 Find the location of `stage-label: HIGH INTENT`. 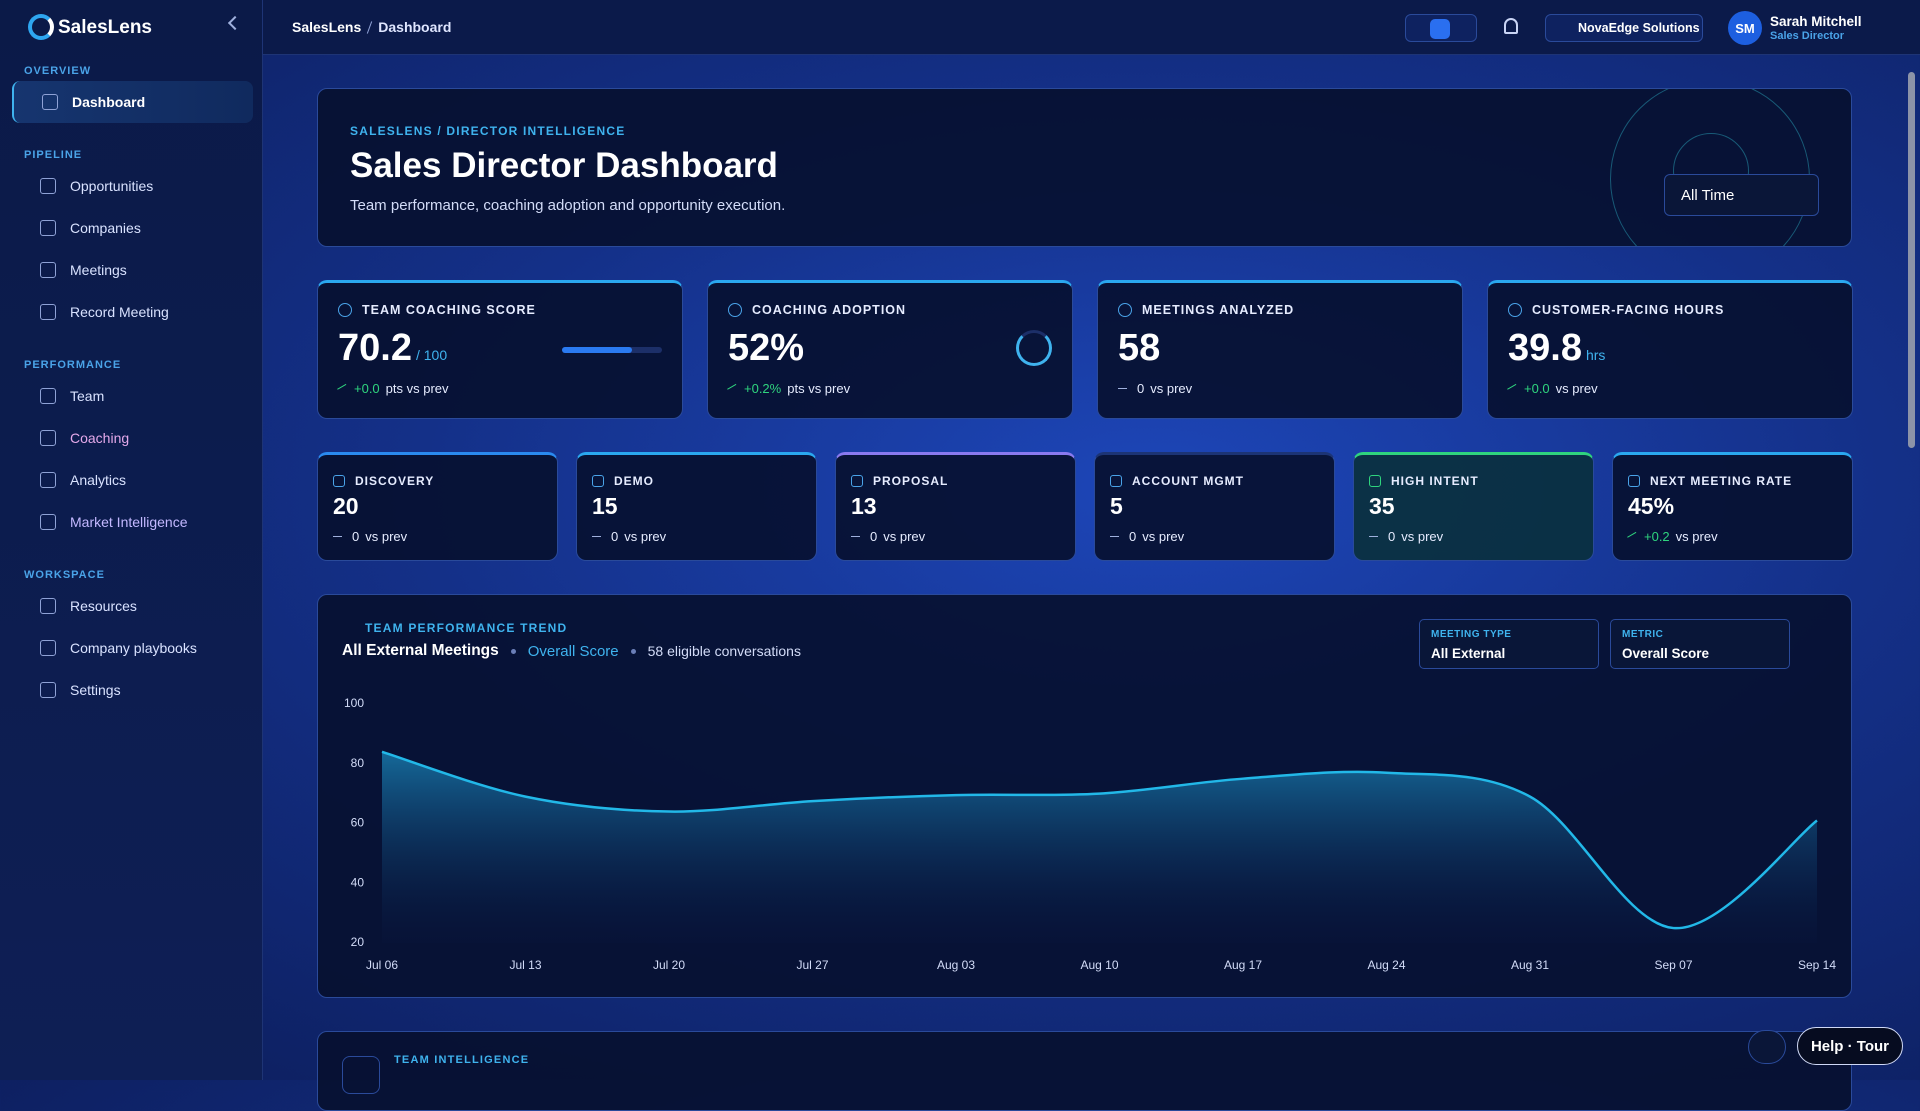

stage-label: HIGH INTENT is located at coordinates (1435, 481).